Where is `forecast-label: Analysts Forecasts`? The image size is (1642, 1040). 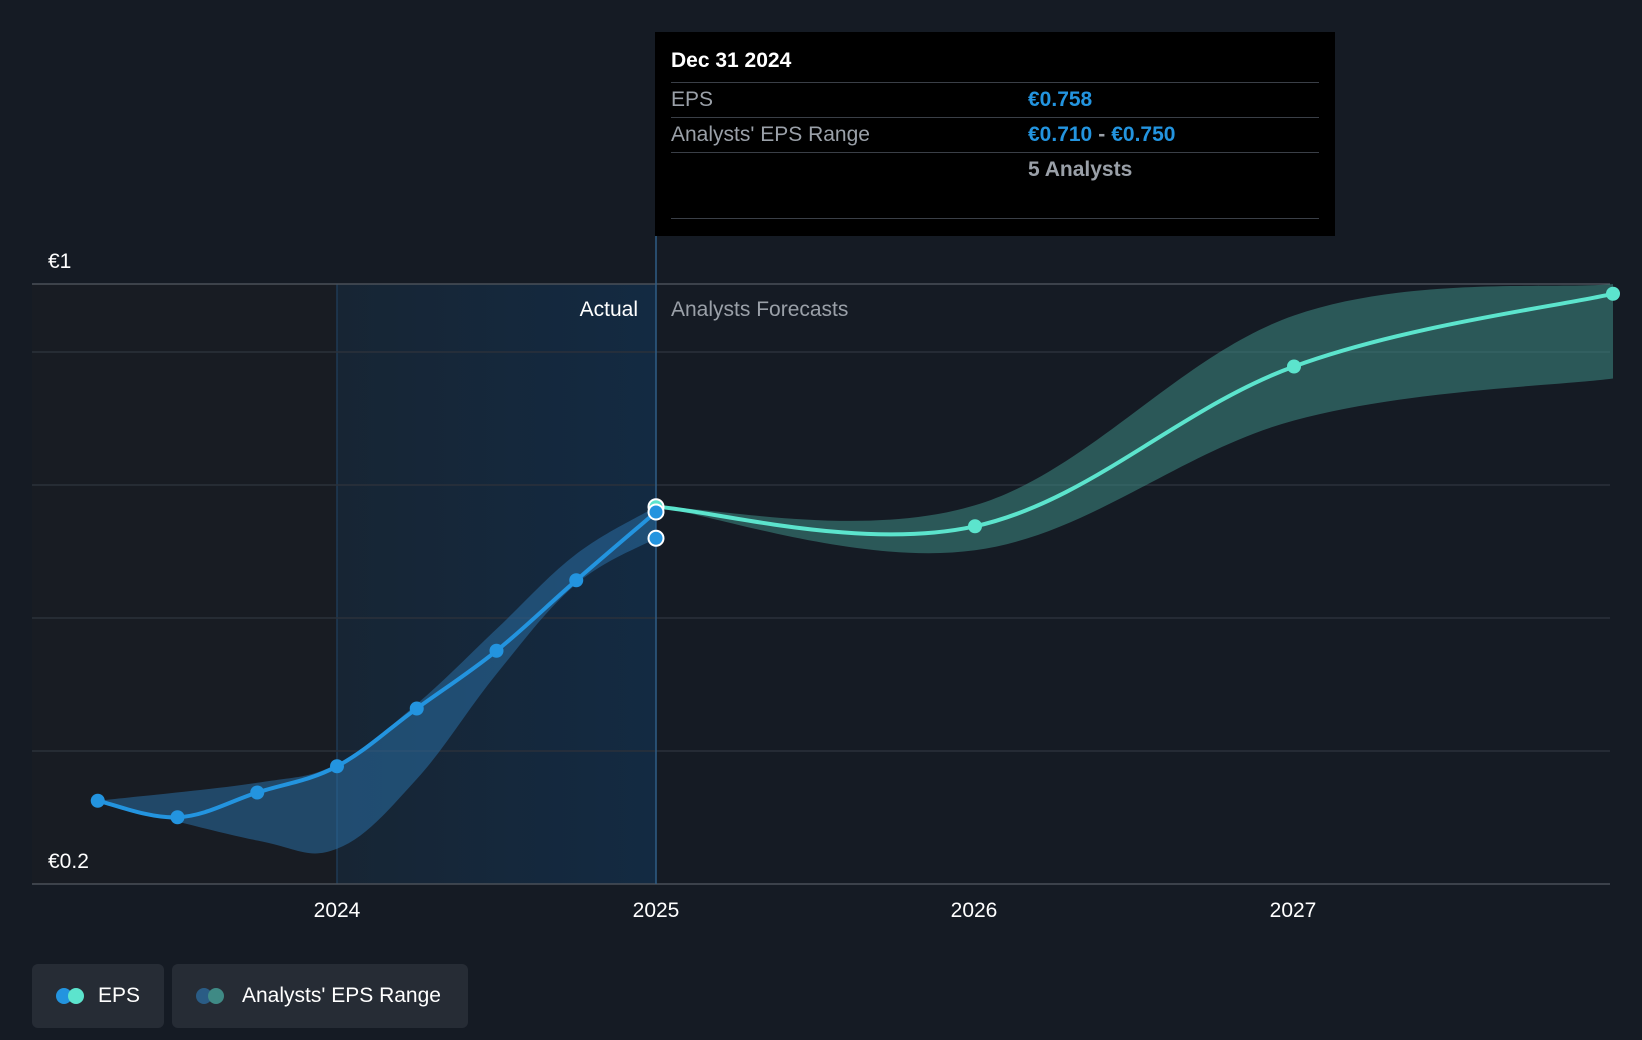
forecast-label: Analysts Forecasts is located at coordinates (759, 309).